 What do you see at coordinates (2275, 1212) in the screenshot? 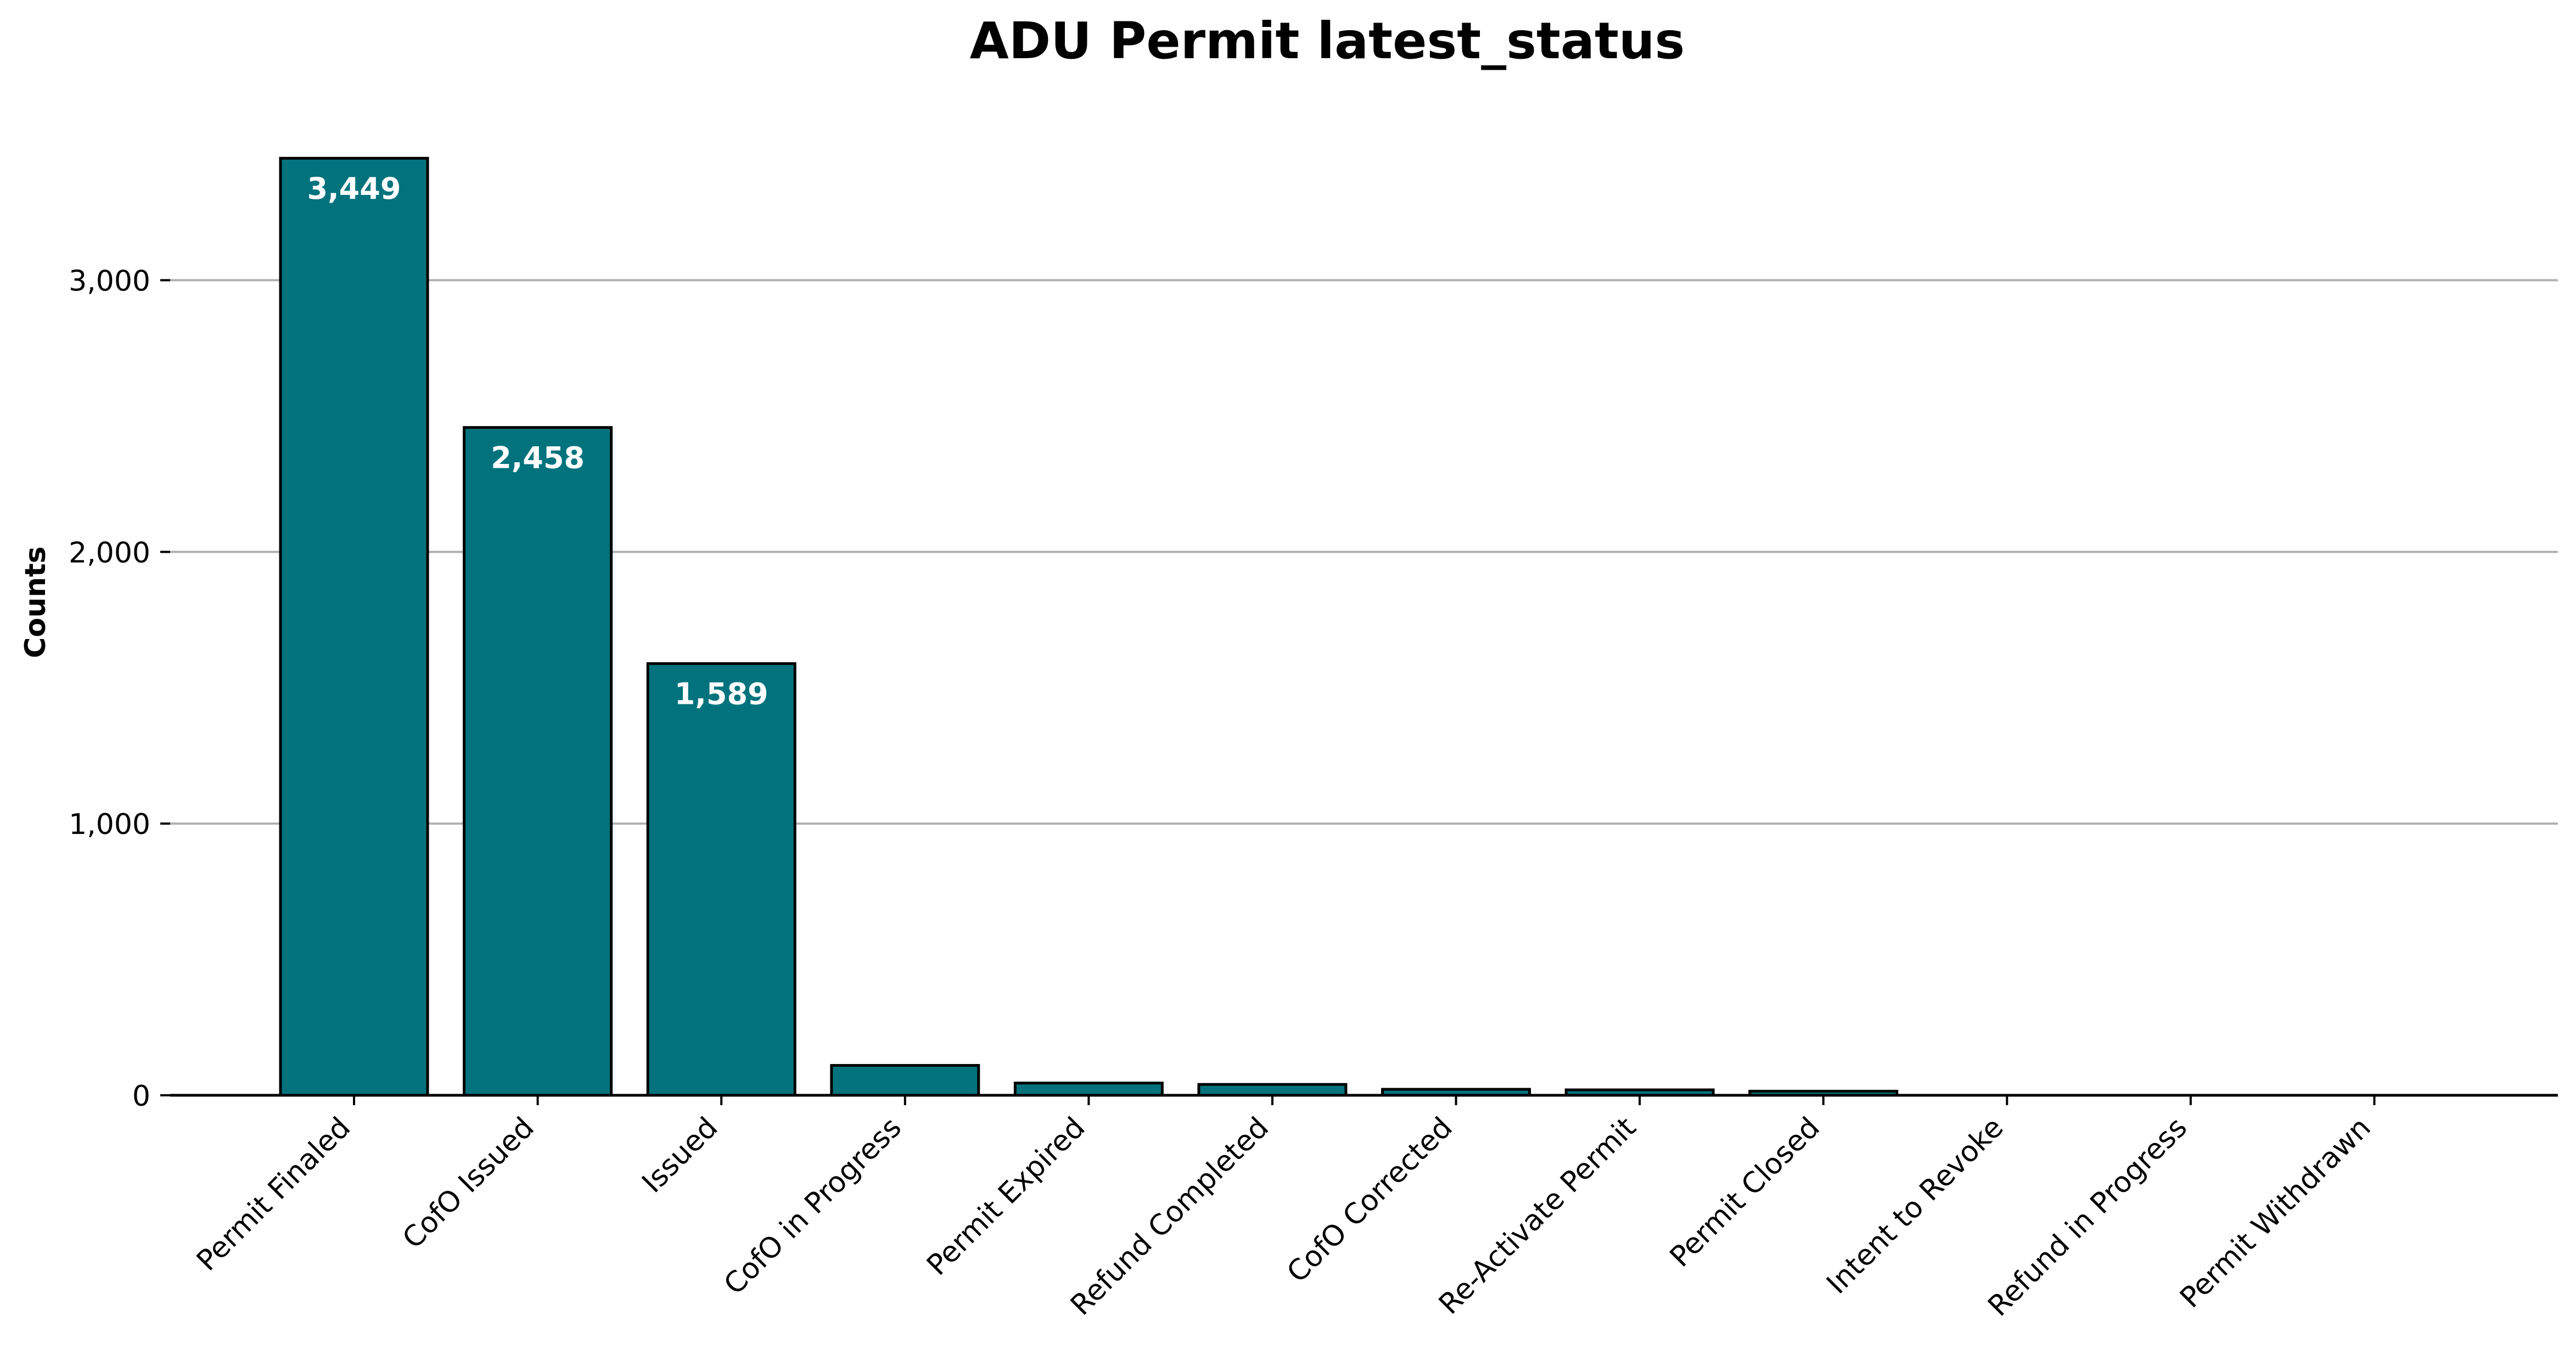
I see `x-tick-label: Permit Withdrawn` at bounding box center [2275, 1212].